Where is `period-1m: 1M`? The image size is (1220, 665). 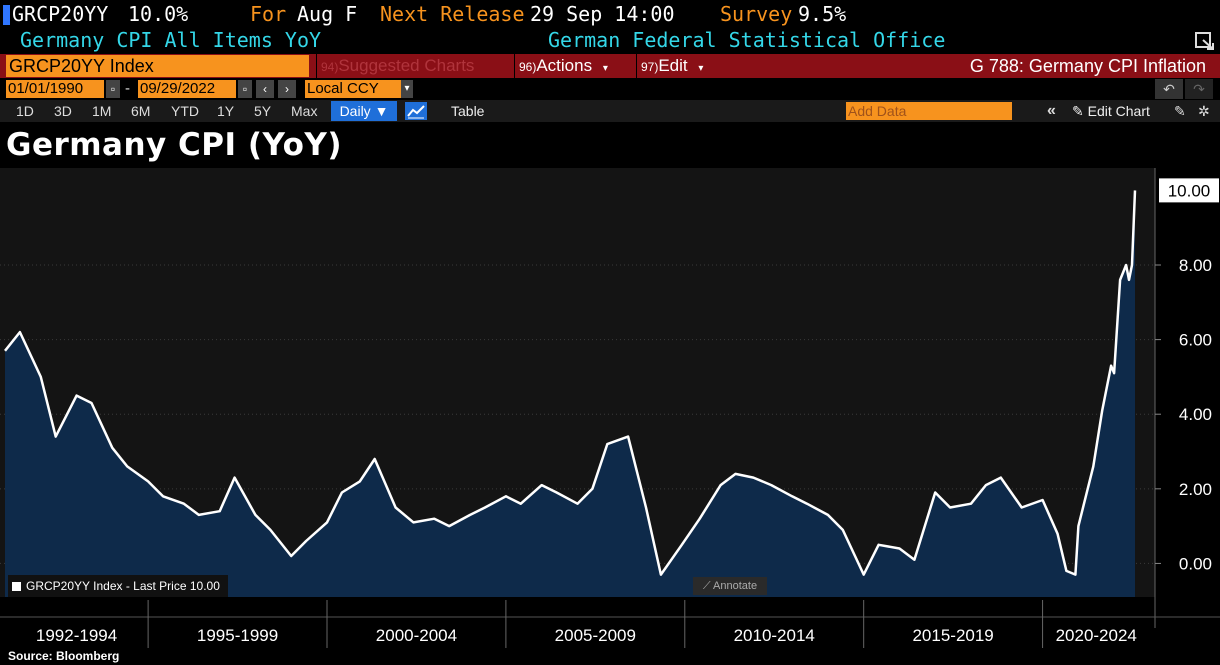
period-1m: 1M is located at coordinates (102, 111).